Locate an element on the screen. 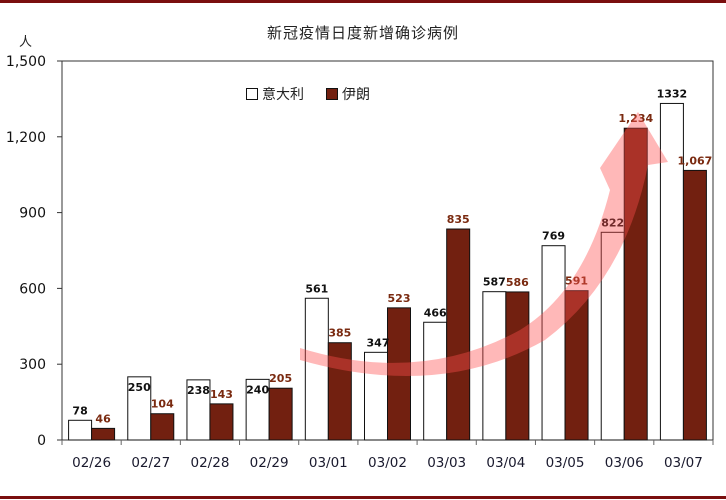 Image resolution: width=726 pixels, height=500 pixels. data-label-iran: 591 is located at coordinates (576, 281).